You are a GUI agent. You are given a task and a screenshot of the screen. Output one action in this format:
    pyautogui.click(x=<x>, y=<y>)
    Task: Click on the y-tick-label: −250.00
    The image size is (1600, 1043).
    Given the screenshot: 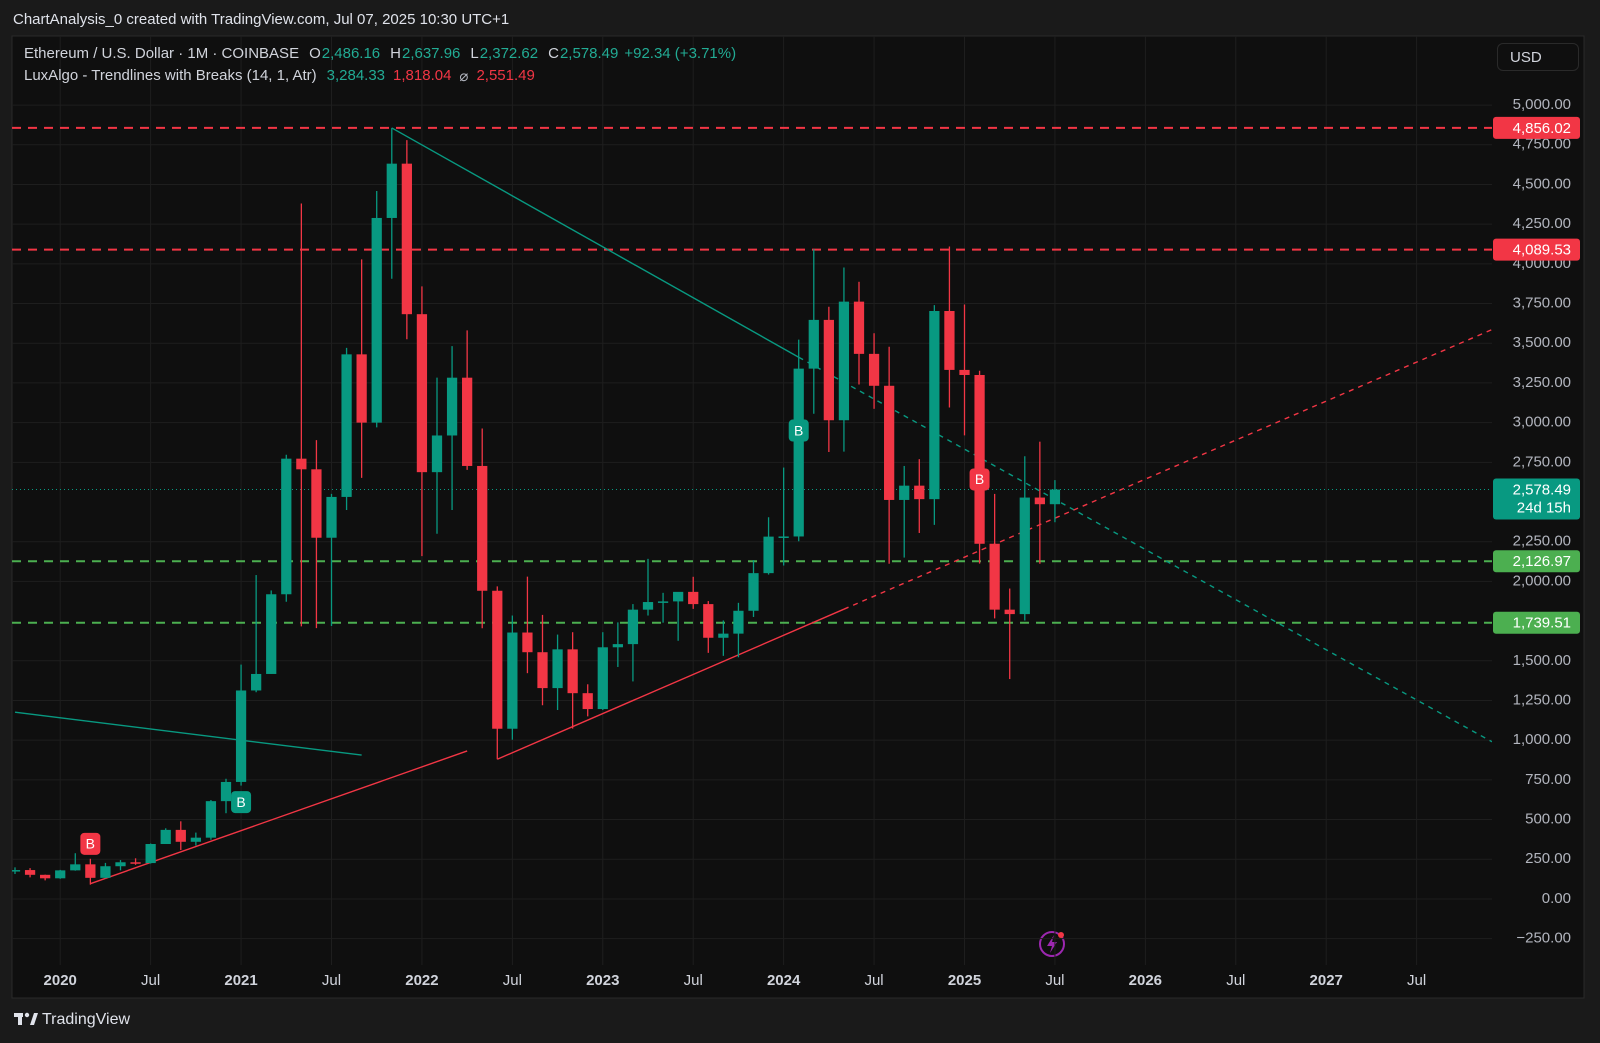 What is the action you would take?
    pyautogui.click(x=1543, y=938)
    